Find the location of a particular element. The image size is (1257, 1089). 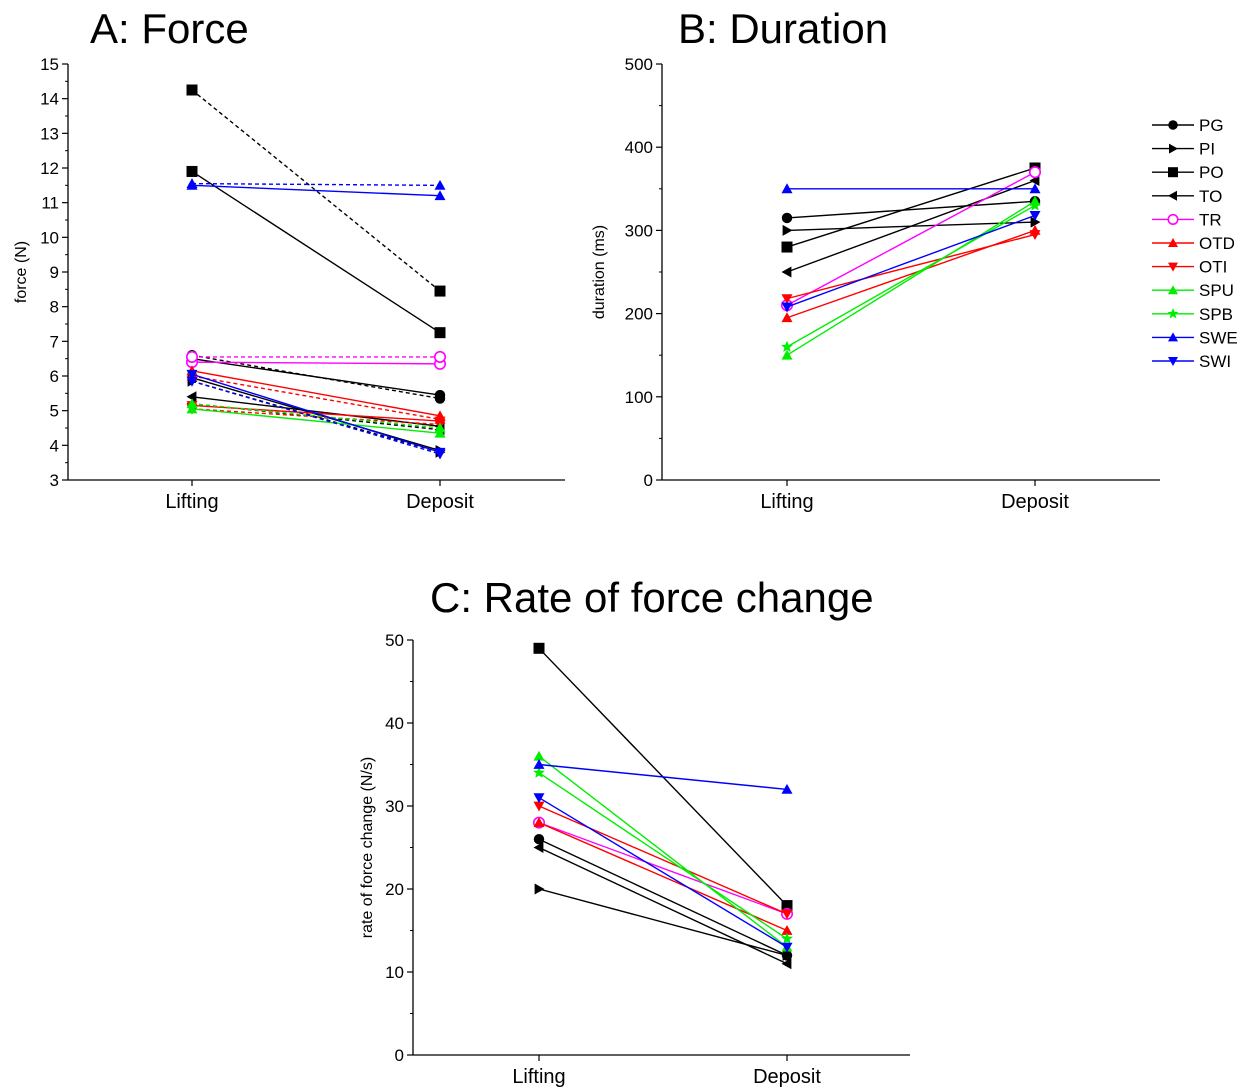

y-tick-label: 50 is located at coordinates (394, 640).